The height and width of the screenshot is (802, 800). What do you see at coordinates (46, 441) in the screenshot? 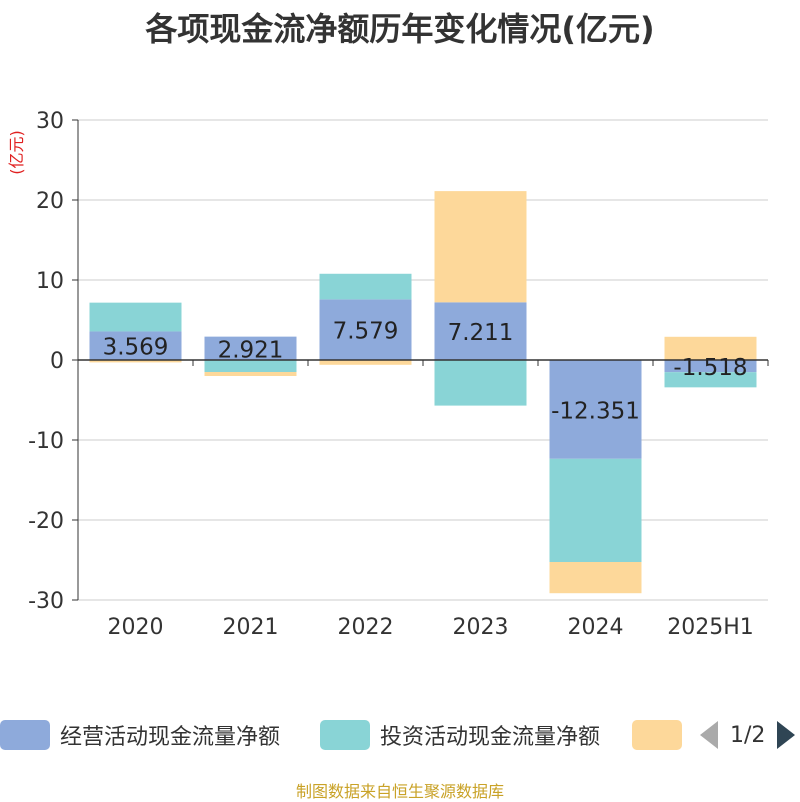
I see `y-tick-label: -10` at bounding box center [46, 441].